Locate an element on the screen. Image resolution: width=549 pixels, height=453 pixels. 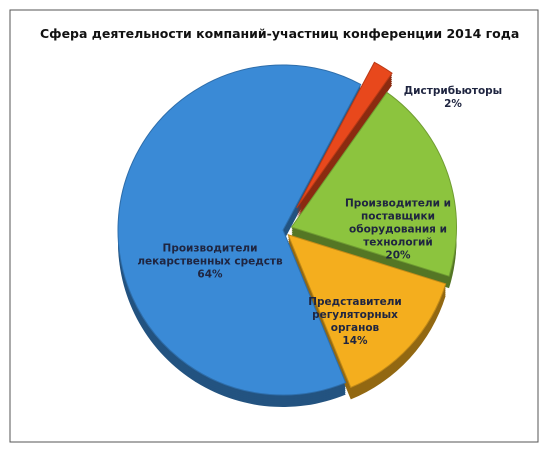
category: Представители регуляторных органов is located at coordinates (355, 315).